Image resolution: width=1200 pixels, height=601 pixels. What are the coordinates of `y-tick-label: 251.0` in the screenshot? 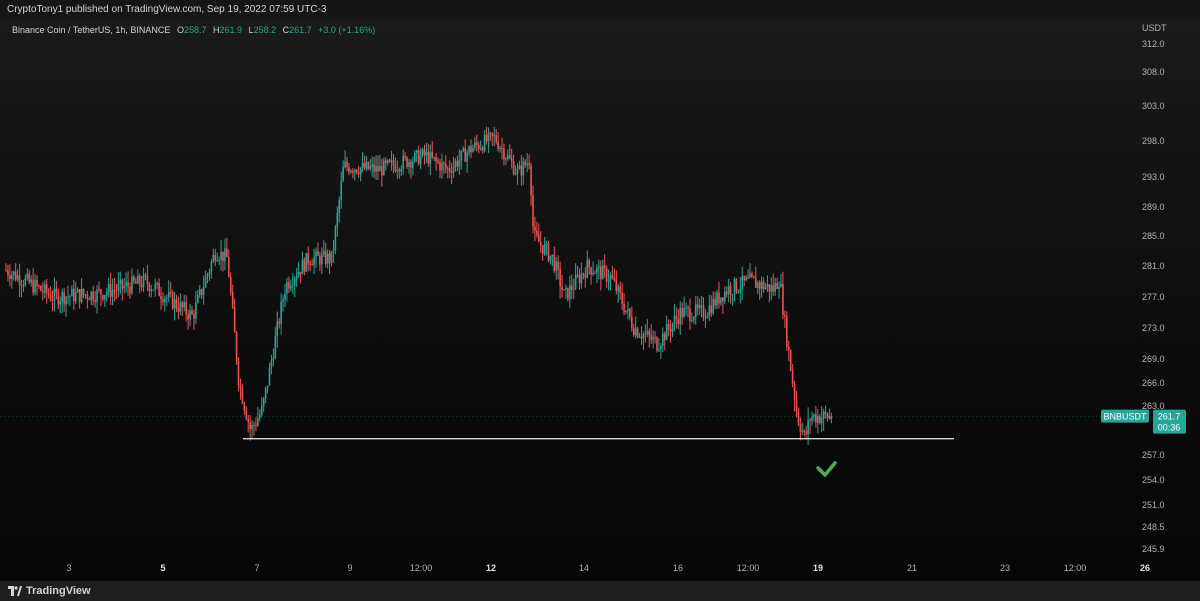 It's located at (1153, 505).